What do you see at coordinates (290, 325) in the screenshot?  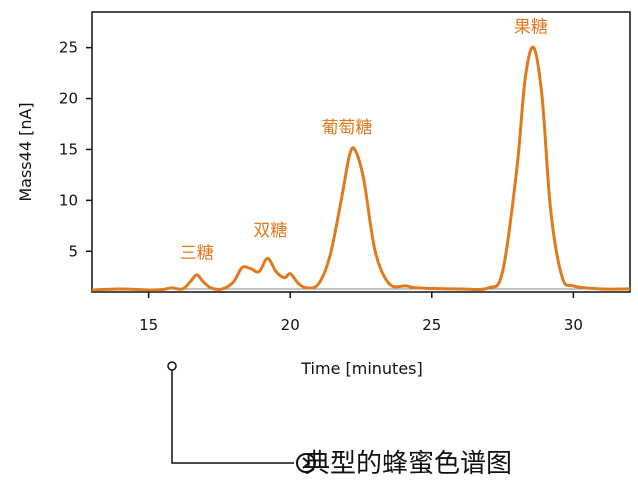 I see `x-tick-label: 20` at bounding box center [290, 325].